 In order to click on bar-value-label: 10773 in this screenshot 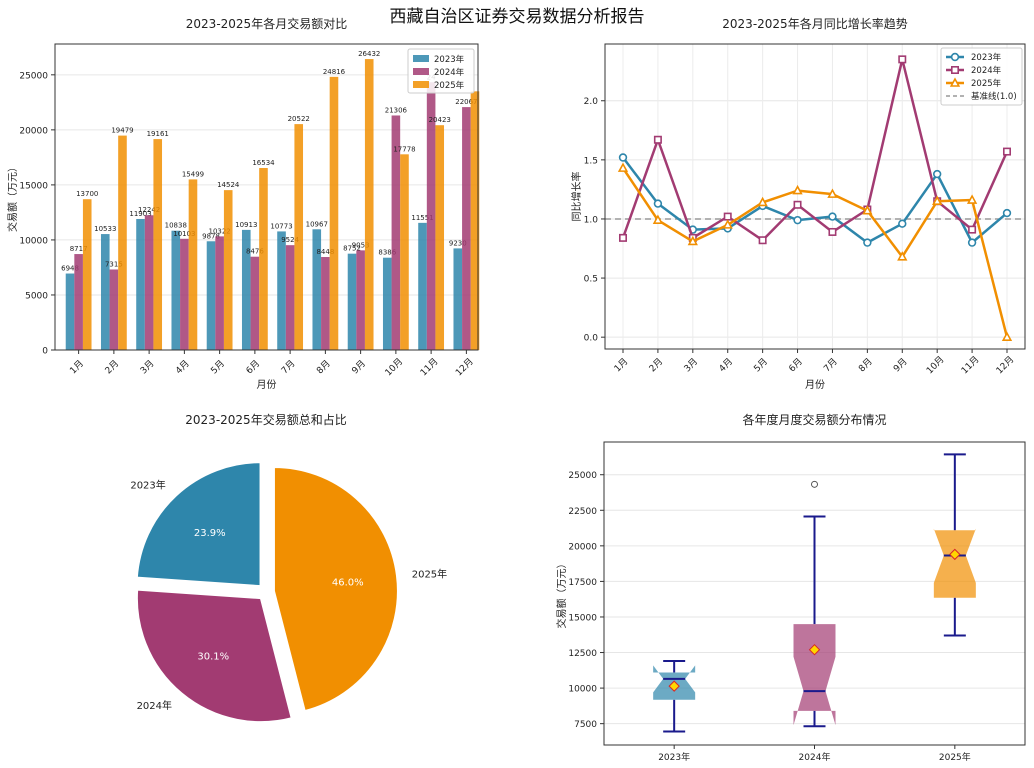, I will do `click(281, 226)`.